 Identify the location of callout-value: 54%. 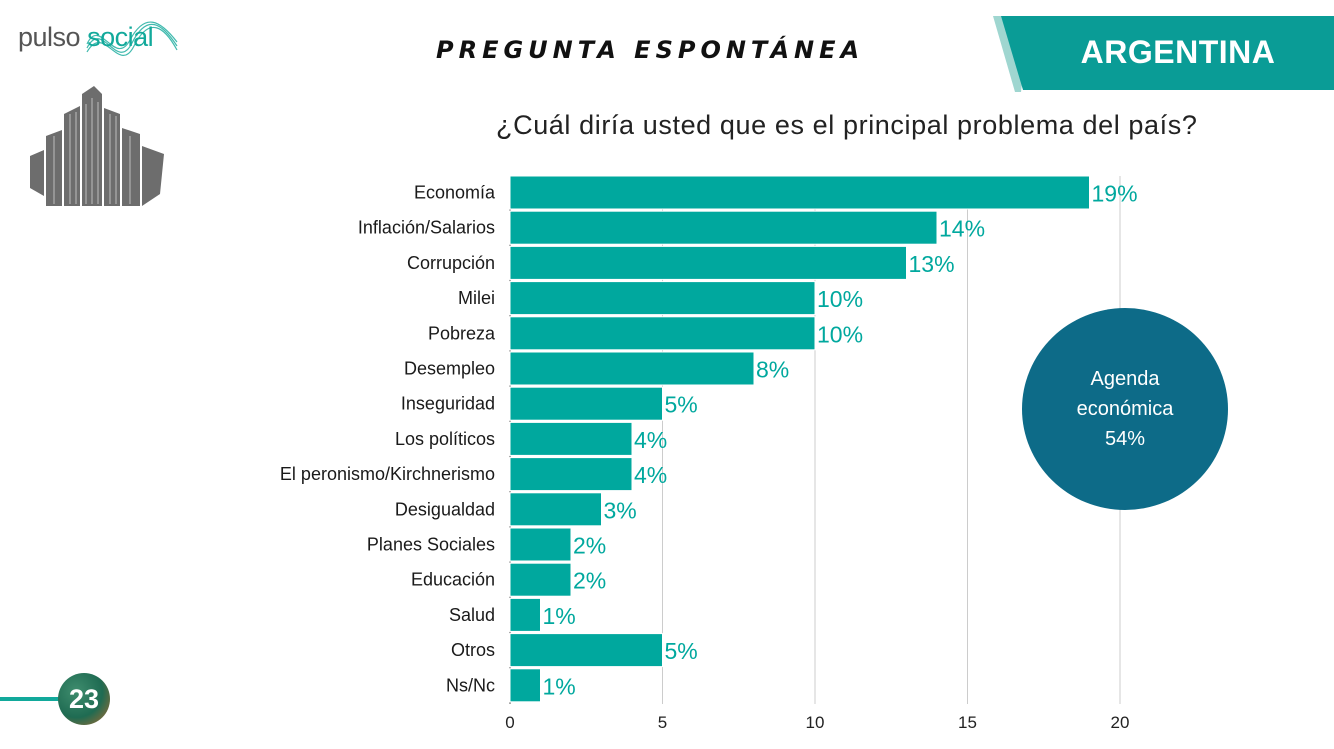
(1125, 439).